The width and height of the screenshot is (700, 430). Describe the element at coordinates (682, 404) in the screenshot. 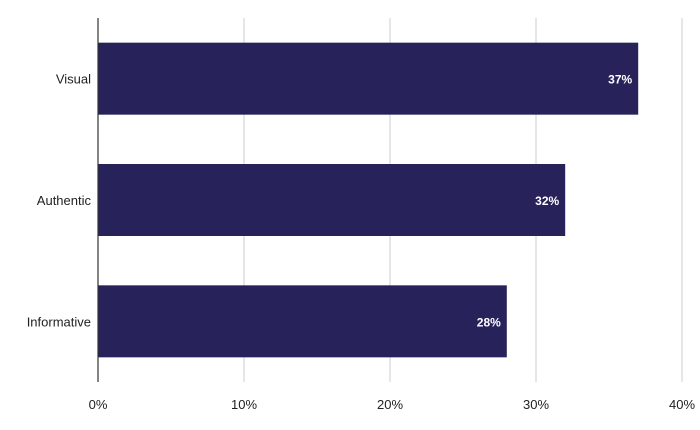

I see `x-tick-label: 40%` at that location.